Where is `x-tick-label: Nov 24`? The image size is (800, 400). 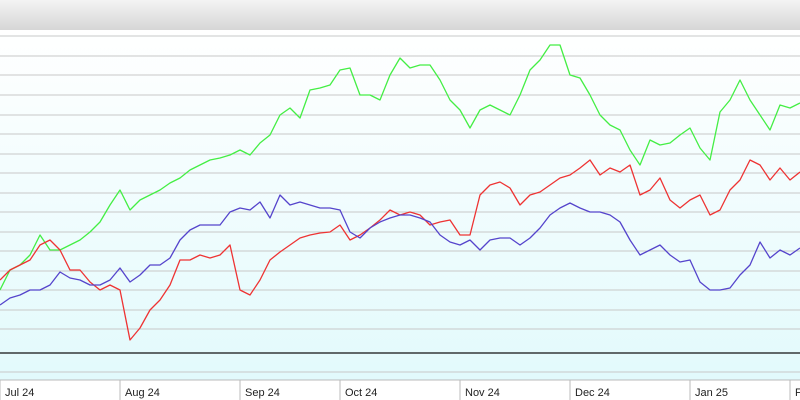
x-tick-label: Nov 24 is located at coordinates (482, 393).